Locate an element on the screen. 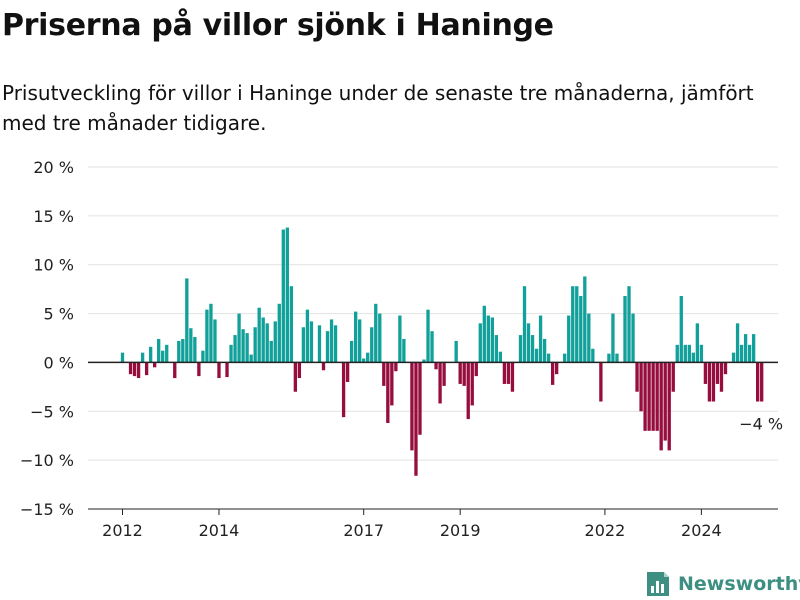  y-tick-label: 10 % is located at coordinates (53, 265).